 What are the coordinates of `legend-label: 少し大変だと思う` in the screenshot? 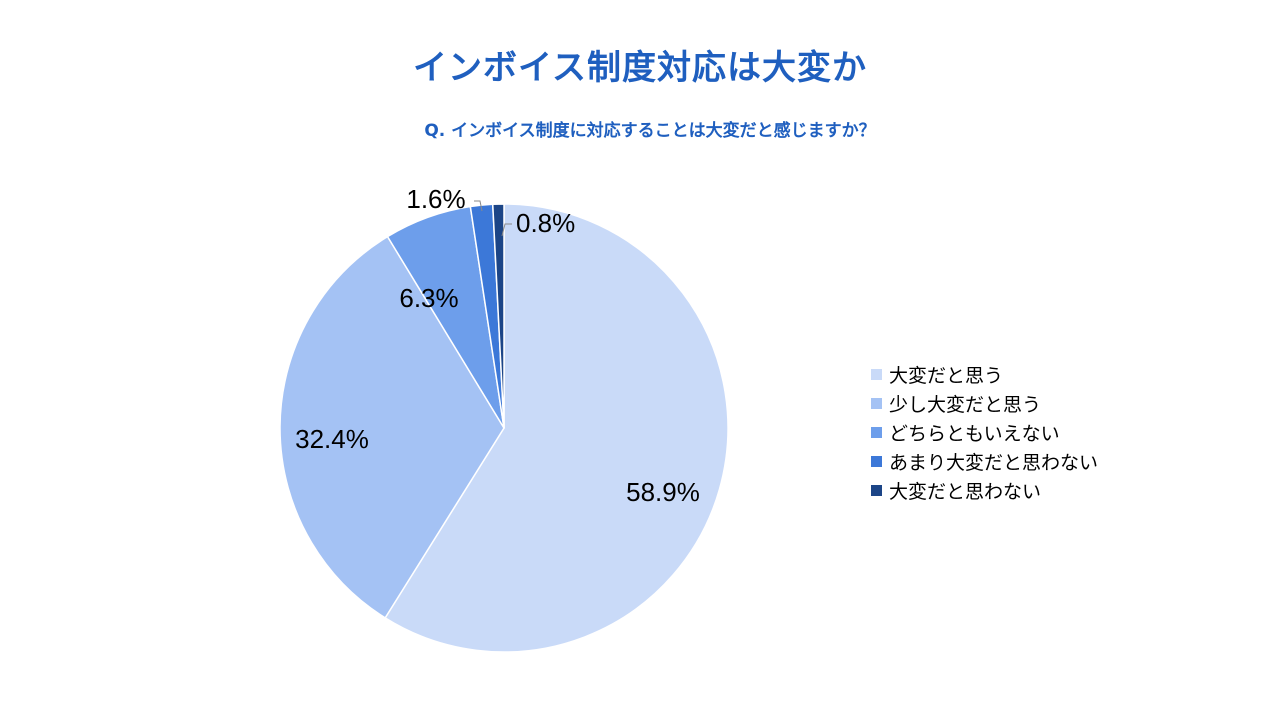 It's located at (965, 405).